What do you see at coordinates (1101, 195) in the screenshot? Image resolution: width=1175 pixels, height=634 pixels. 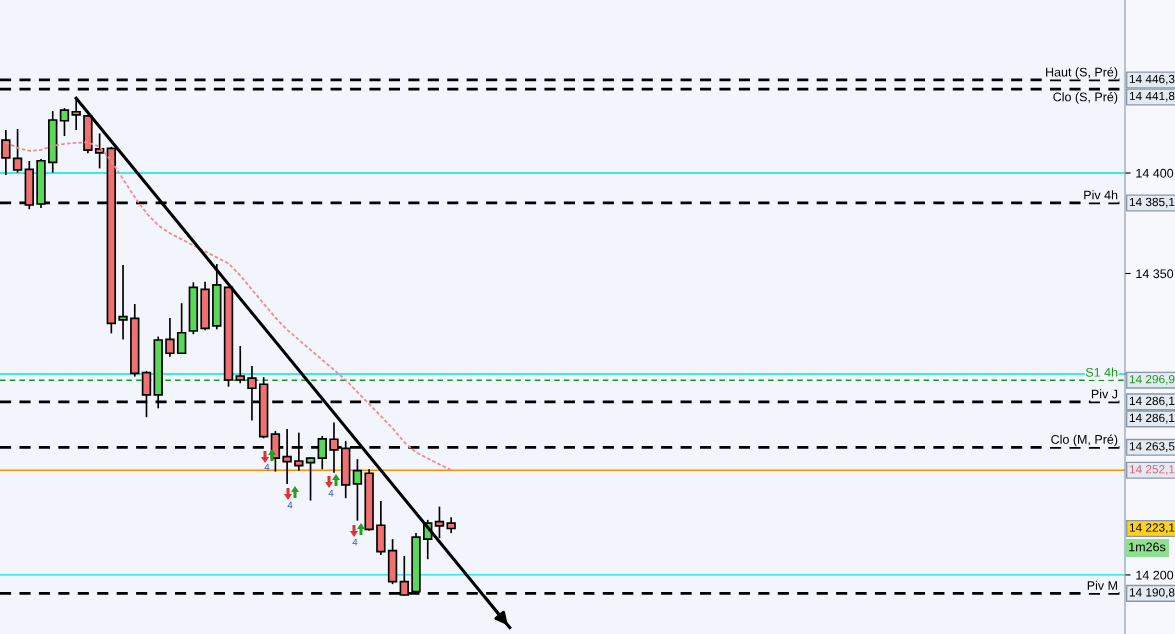 I see `ref-line-label: Piv 4h` at bounding box center [1101, 195].